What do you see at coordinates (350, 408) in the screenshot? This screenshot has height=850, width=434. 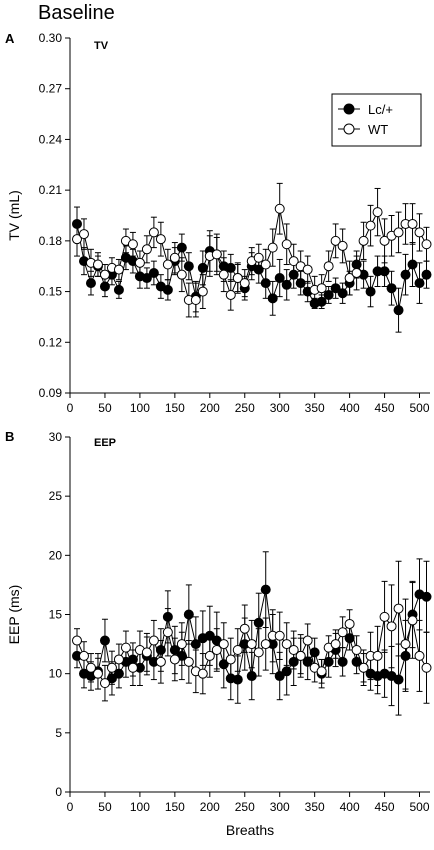 I see `x-tick-label: 400` at bounding box center [350, 408].